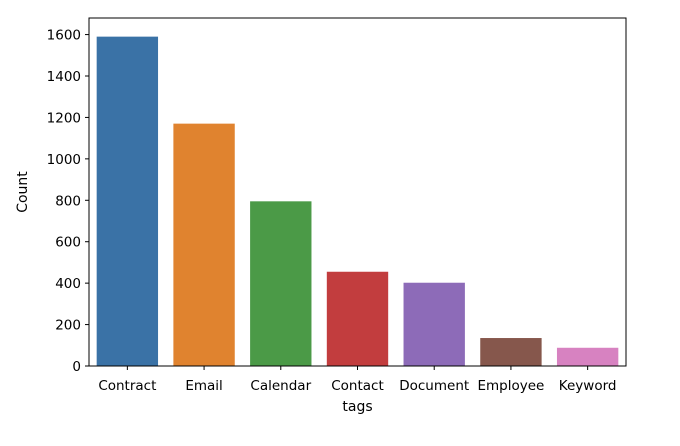 The width and height of the screenshot is (680, 446). What do you see at coordinates (64, 160) in the screenshot?
I see `y-tick-label: 1000` at bounding box center [64, 160].